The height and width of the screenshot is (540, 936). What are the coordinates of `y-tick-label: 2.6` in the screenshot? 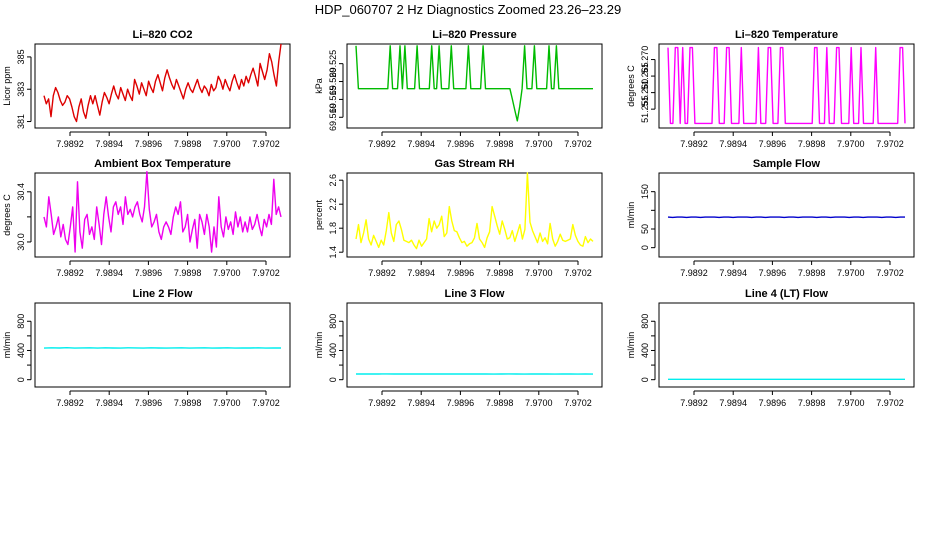 It's located at (333, 180).